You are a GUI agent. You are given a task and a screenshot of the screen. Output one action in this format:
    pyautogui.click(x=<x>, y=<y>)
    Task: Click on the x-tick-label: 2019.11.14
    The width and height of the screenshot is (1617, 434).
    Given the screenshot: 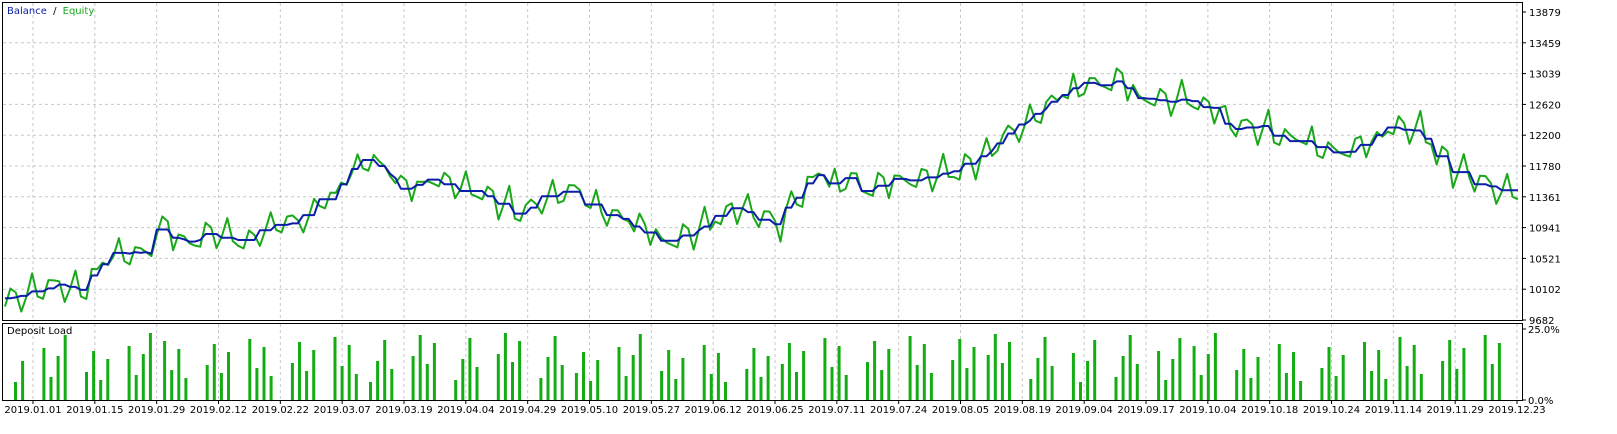 What is the action you would take?
    pyautogui.click(x=1393, y=410)
    